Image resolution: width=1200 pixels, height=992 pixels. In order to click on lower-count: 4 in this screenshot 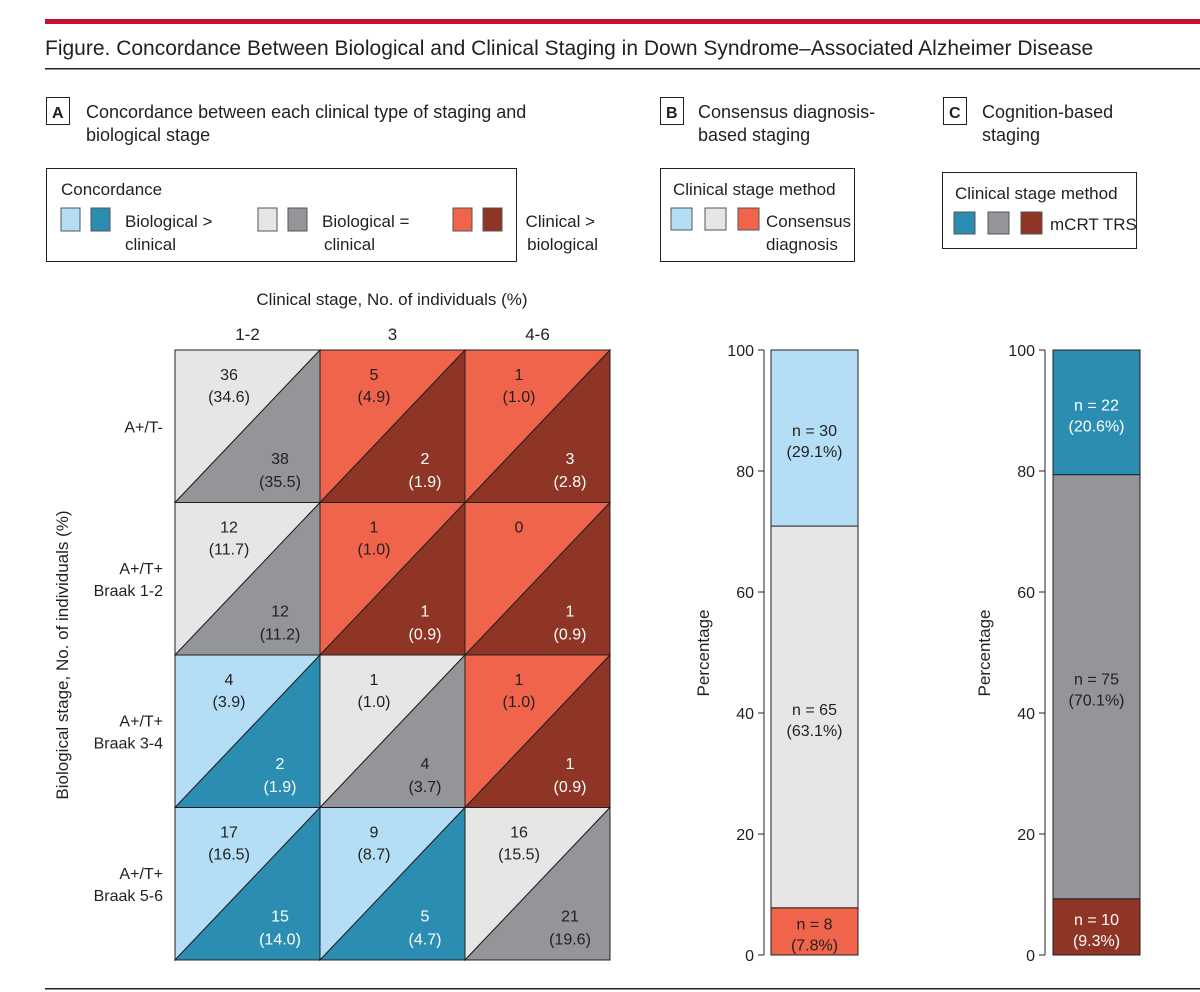, I will do `click(425, 764)`.